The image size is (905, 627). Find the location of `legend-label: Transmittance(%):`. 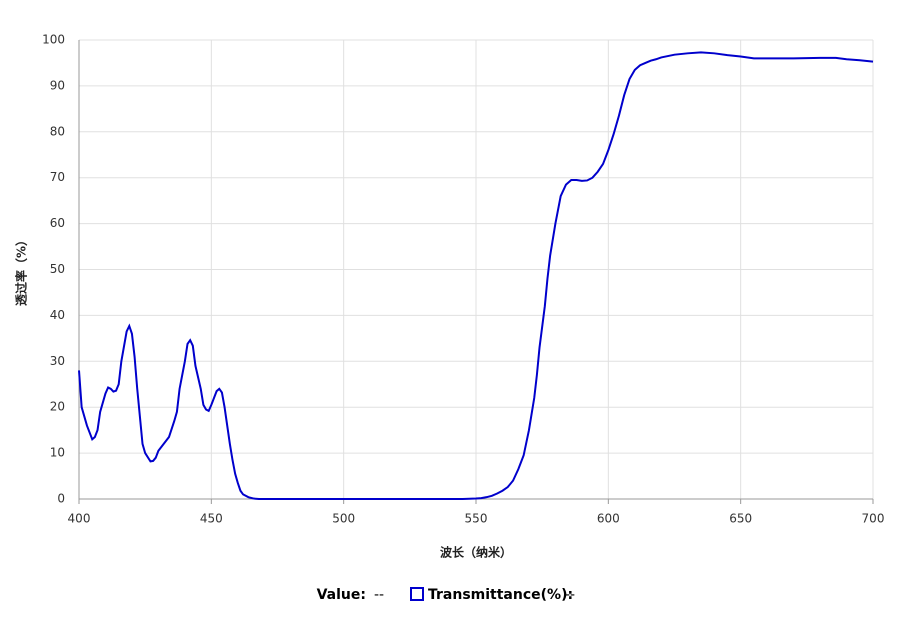

legend-label: Transmittance(%): is located at coordinates (500, 595).